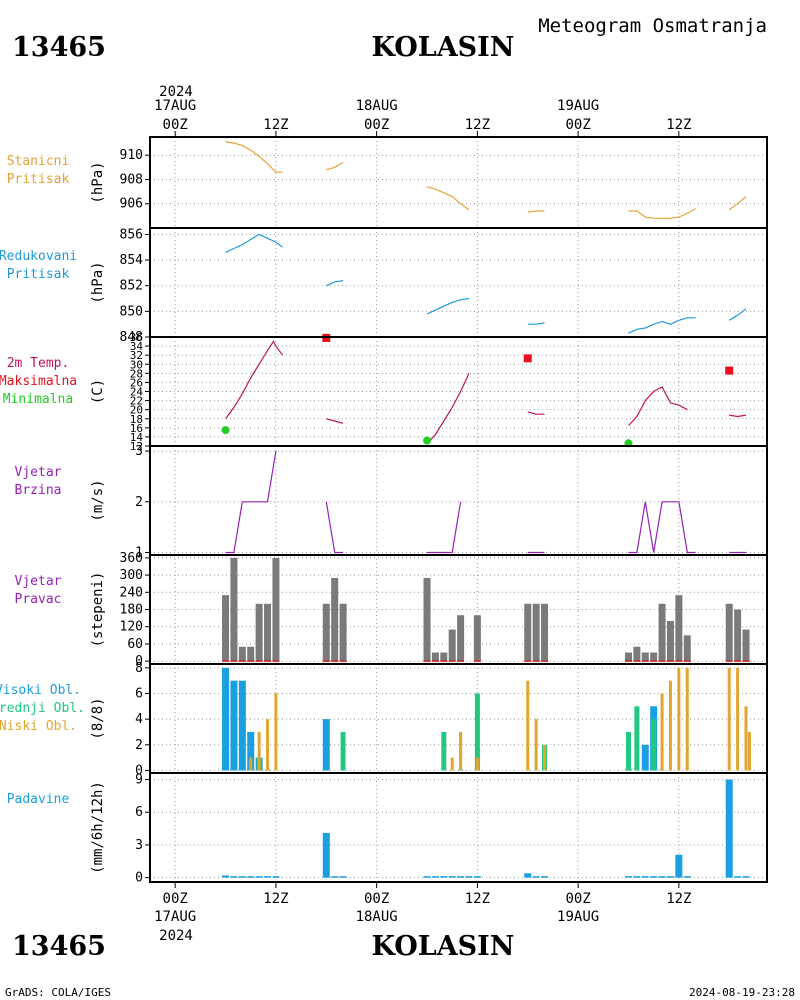  I want to click on panel-precipitation: 0 3 6 9 (mm/6h/12h) Padavine, so click(387, 829).